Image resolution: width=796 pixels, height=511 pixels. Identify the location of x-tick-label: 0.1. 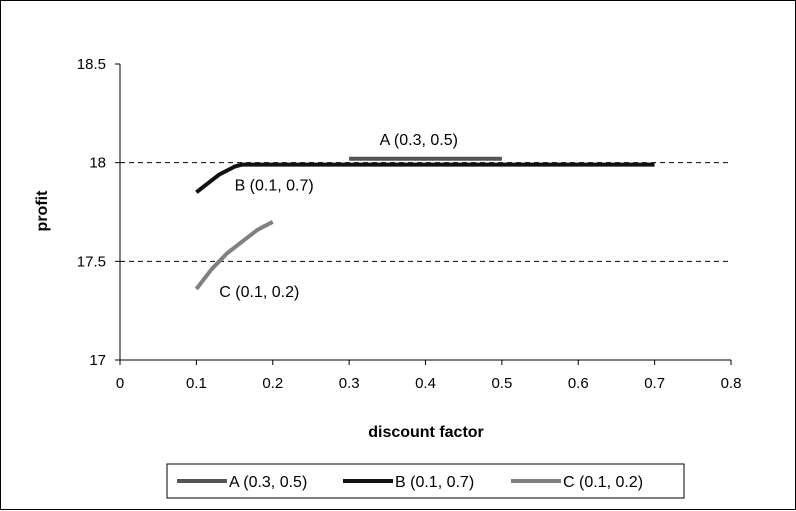
(196, 383).